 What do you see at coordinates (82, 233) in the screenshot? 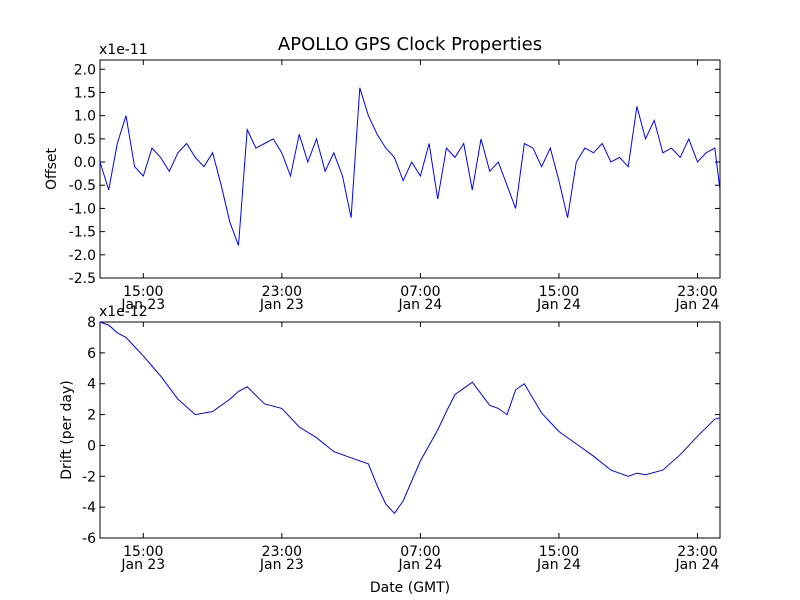
I see `y-tick-label: -1.5` at bounding box center [82, 233].